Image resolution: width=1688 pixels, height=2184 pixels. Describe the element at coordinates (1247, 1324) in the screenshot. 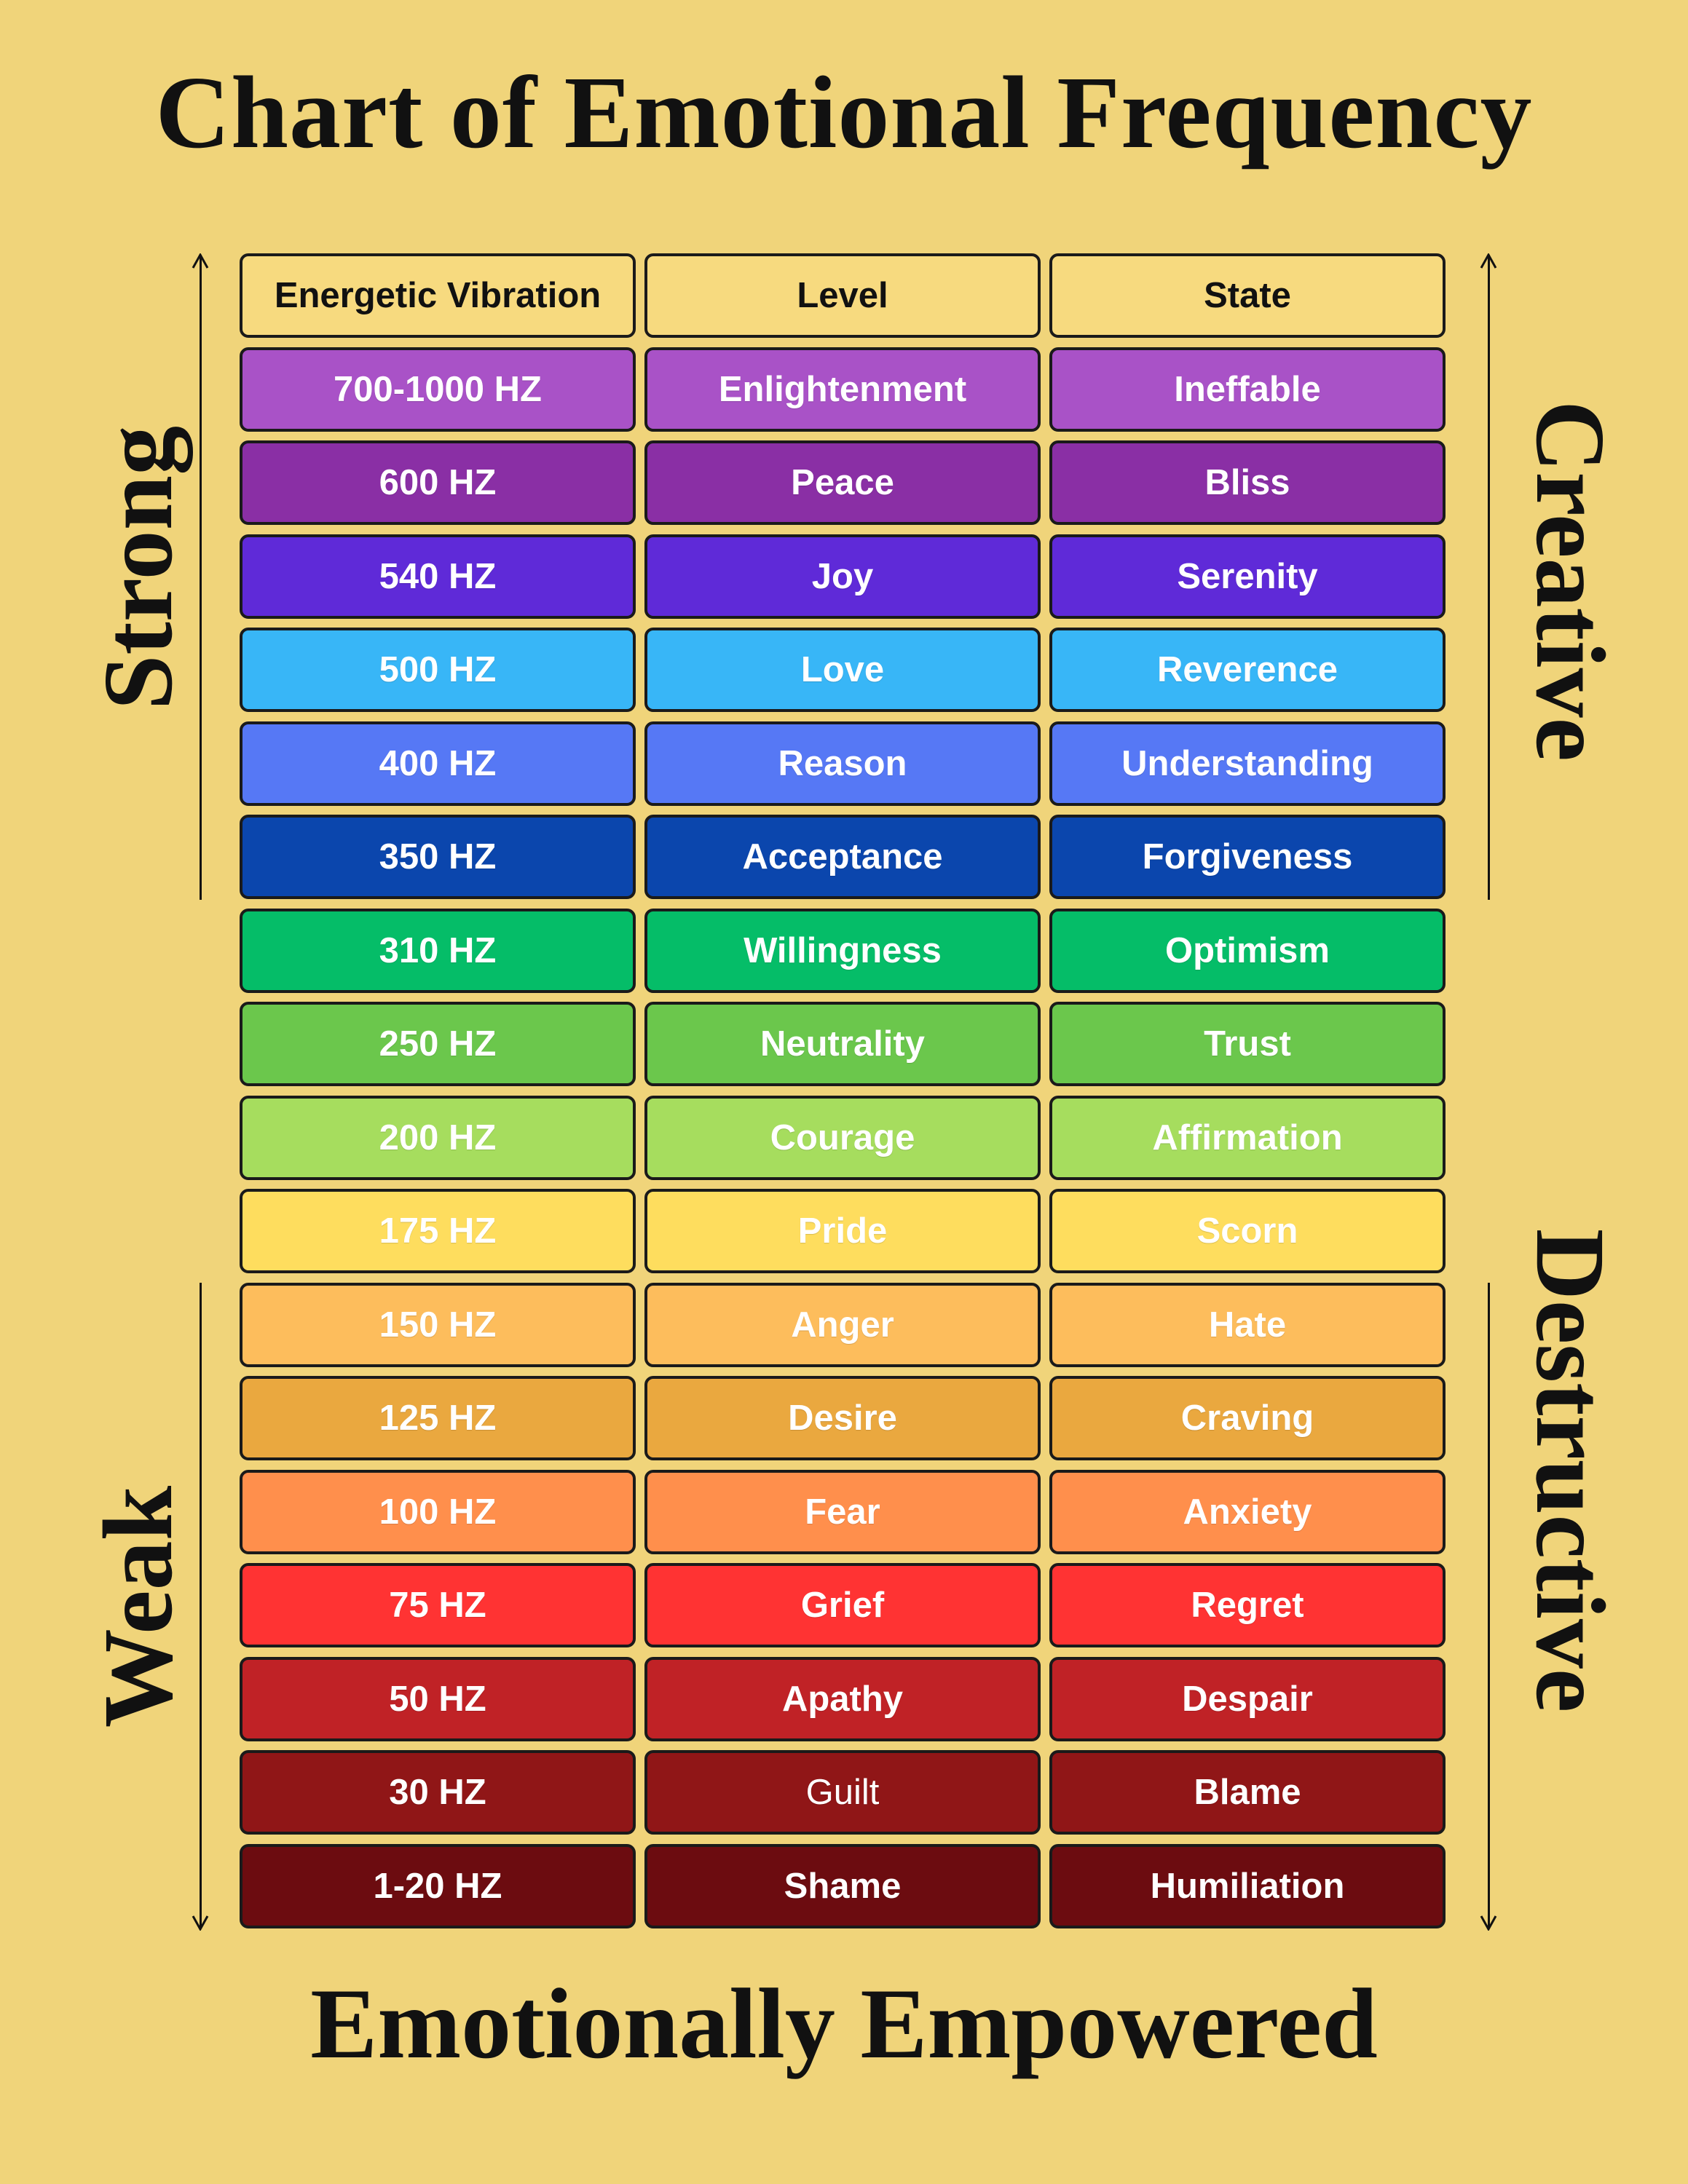

I see `table-cell-state: Hate` at that location.